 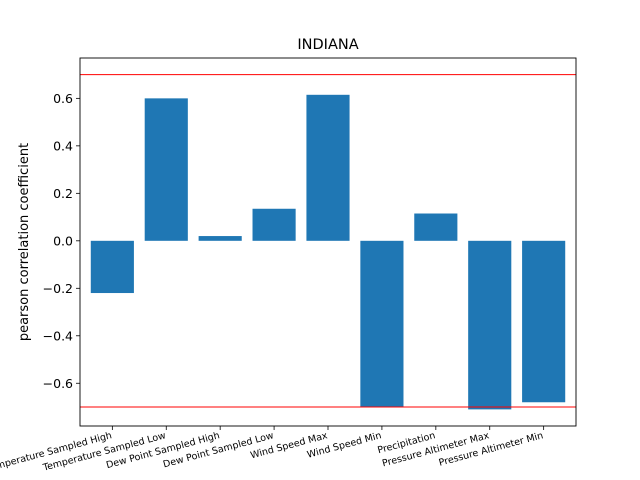 I want to click on y-tick-label: 0.0, so click(x=63, y=240).